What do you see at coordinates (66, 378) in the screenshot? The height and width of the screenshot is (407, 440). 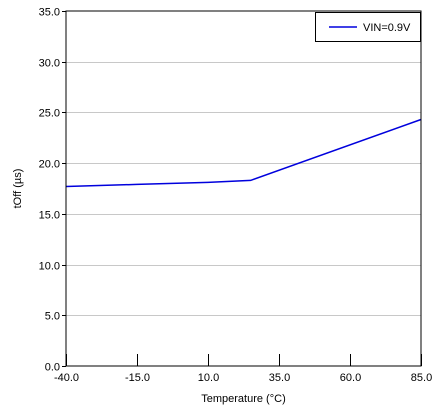 I see `x-tick-label: -40.0` at bounding box center [66, 378].